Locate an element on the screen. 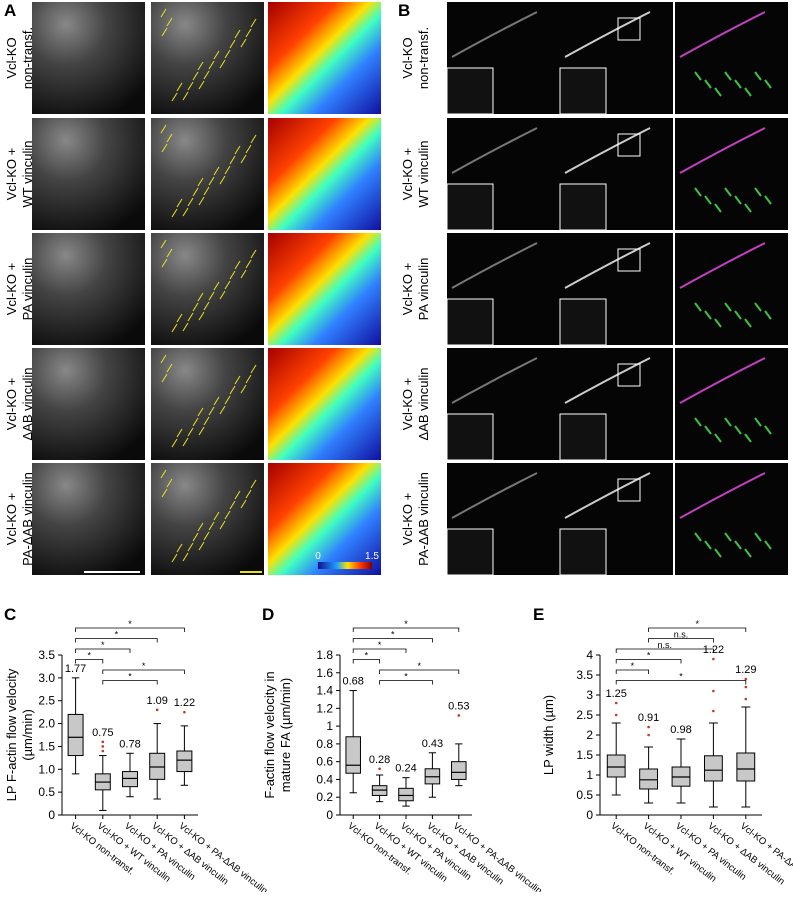  mean-label: 0.91 is located at coordinates (648, 718).